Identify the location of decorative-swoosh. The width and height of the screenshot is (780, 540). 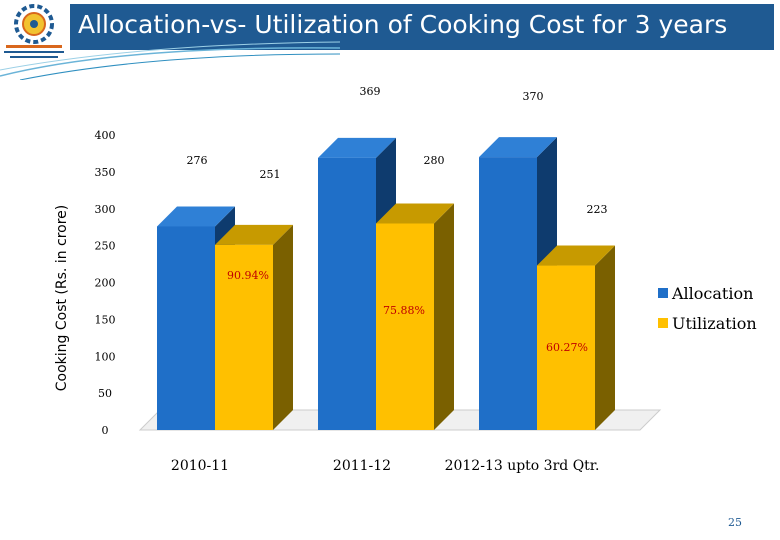
(170, 60).